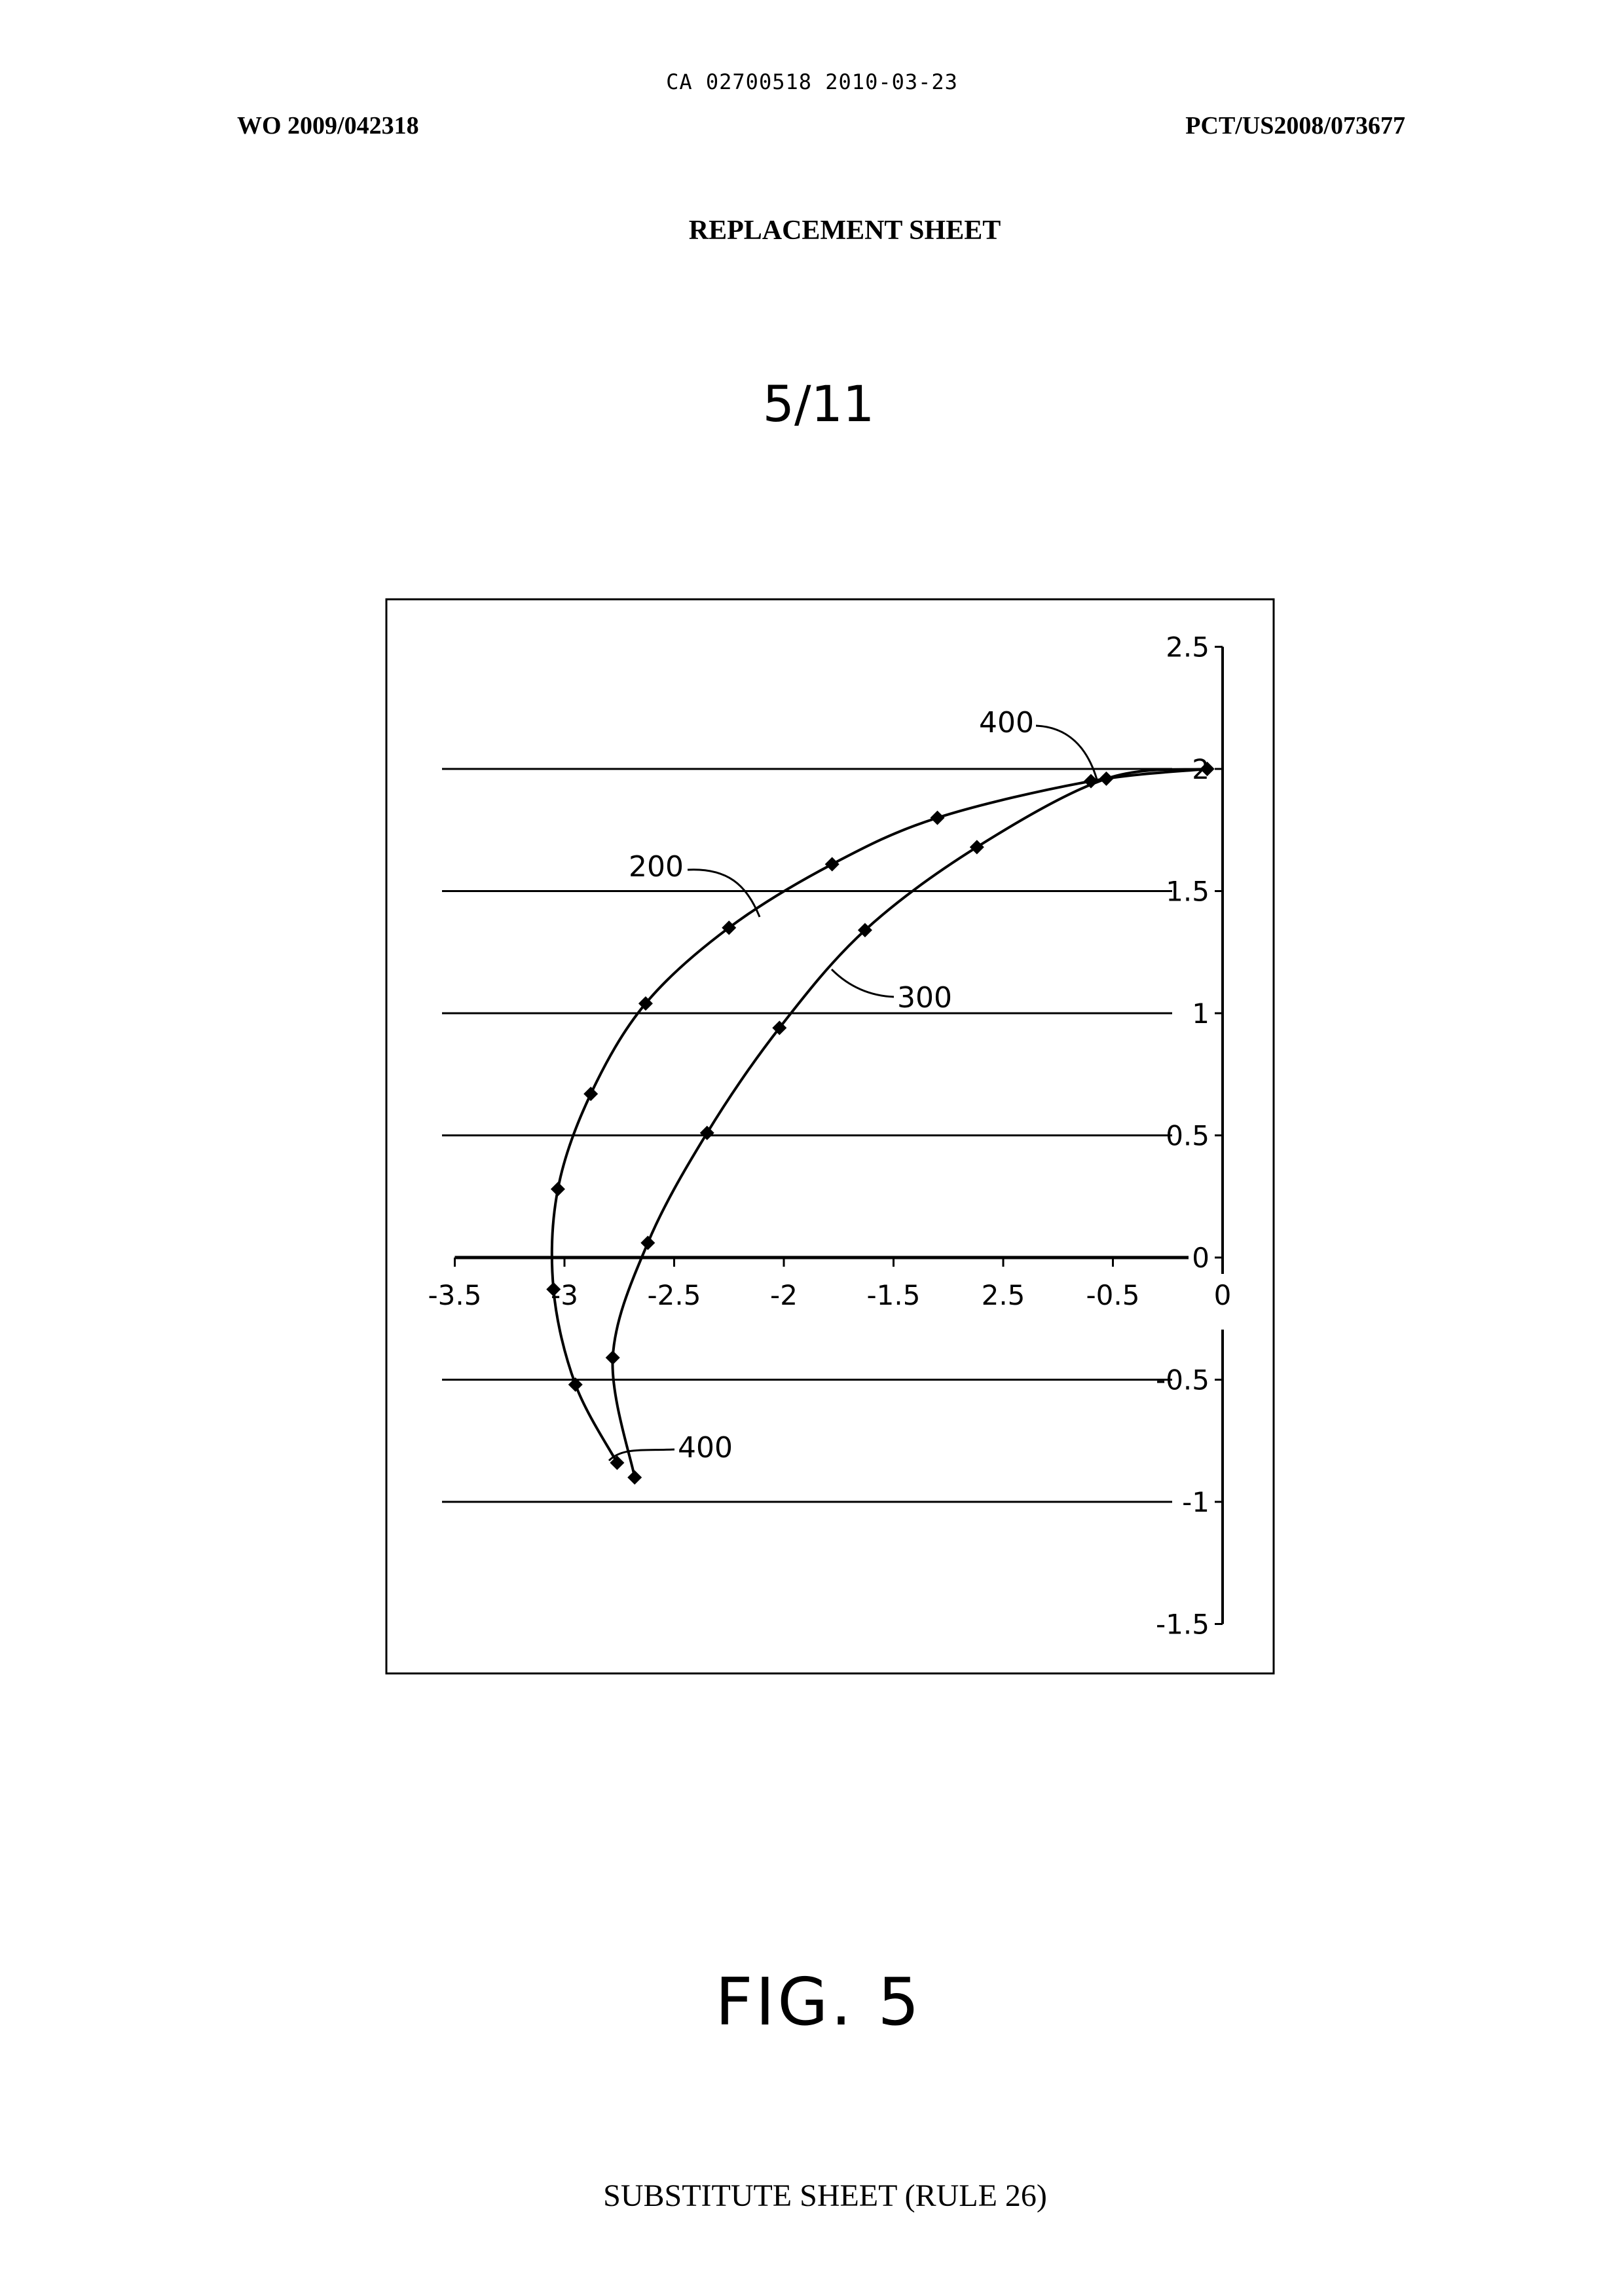  I want to click on y-tick-label: 1, so click(1200, 1014).